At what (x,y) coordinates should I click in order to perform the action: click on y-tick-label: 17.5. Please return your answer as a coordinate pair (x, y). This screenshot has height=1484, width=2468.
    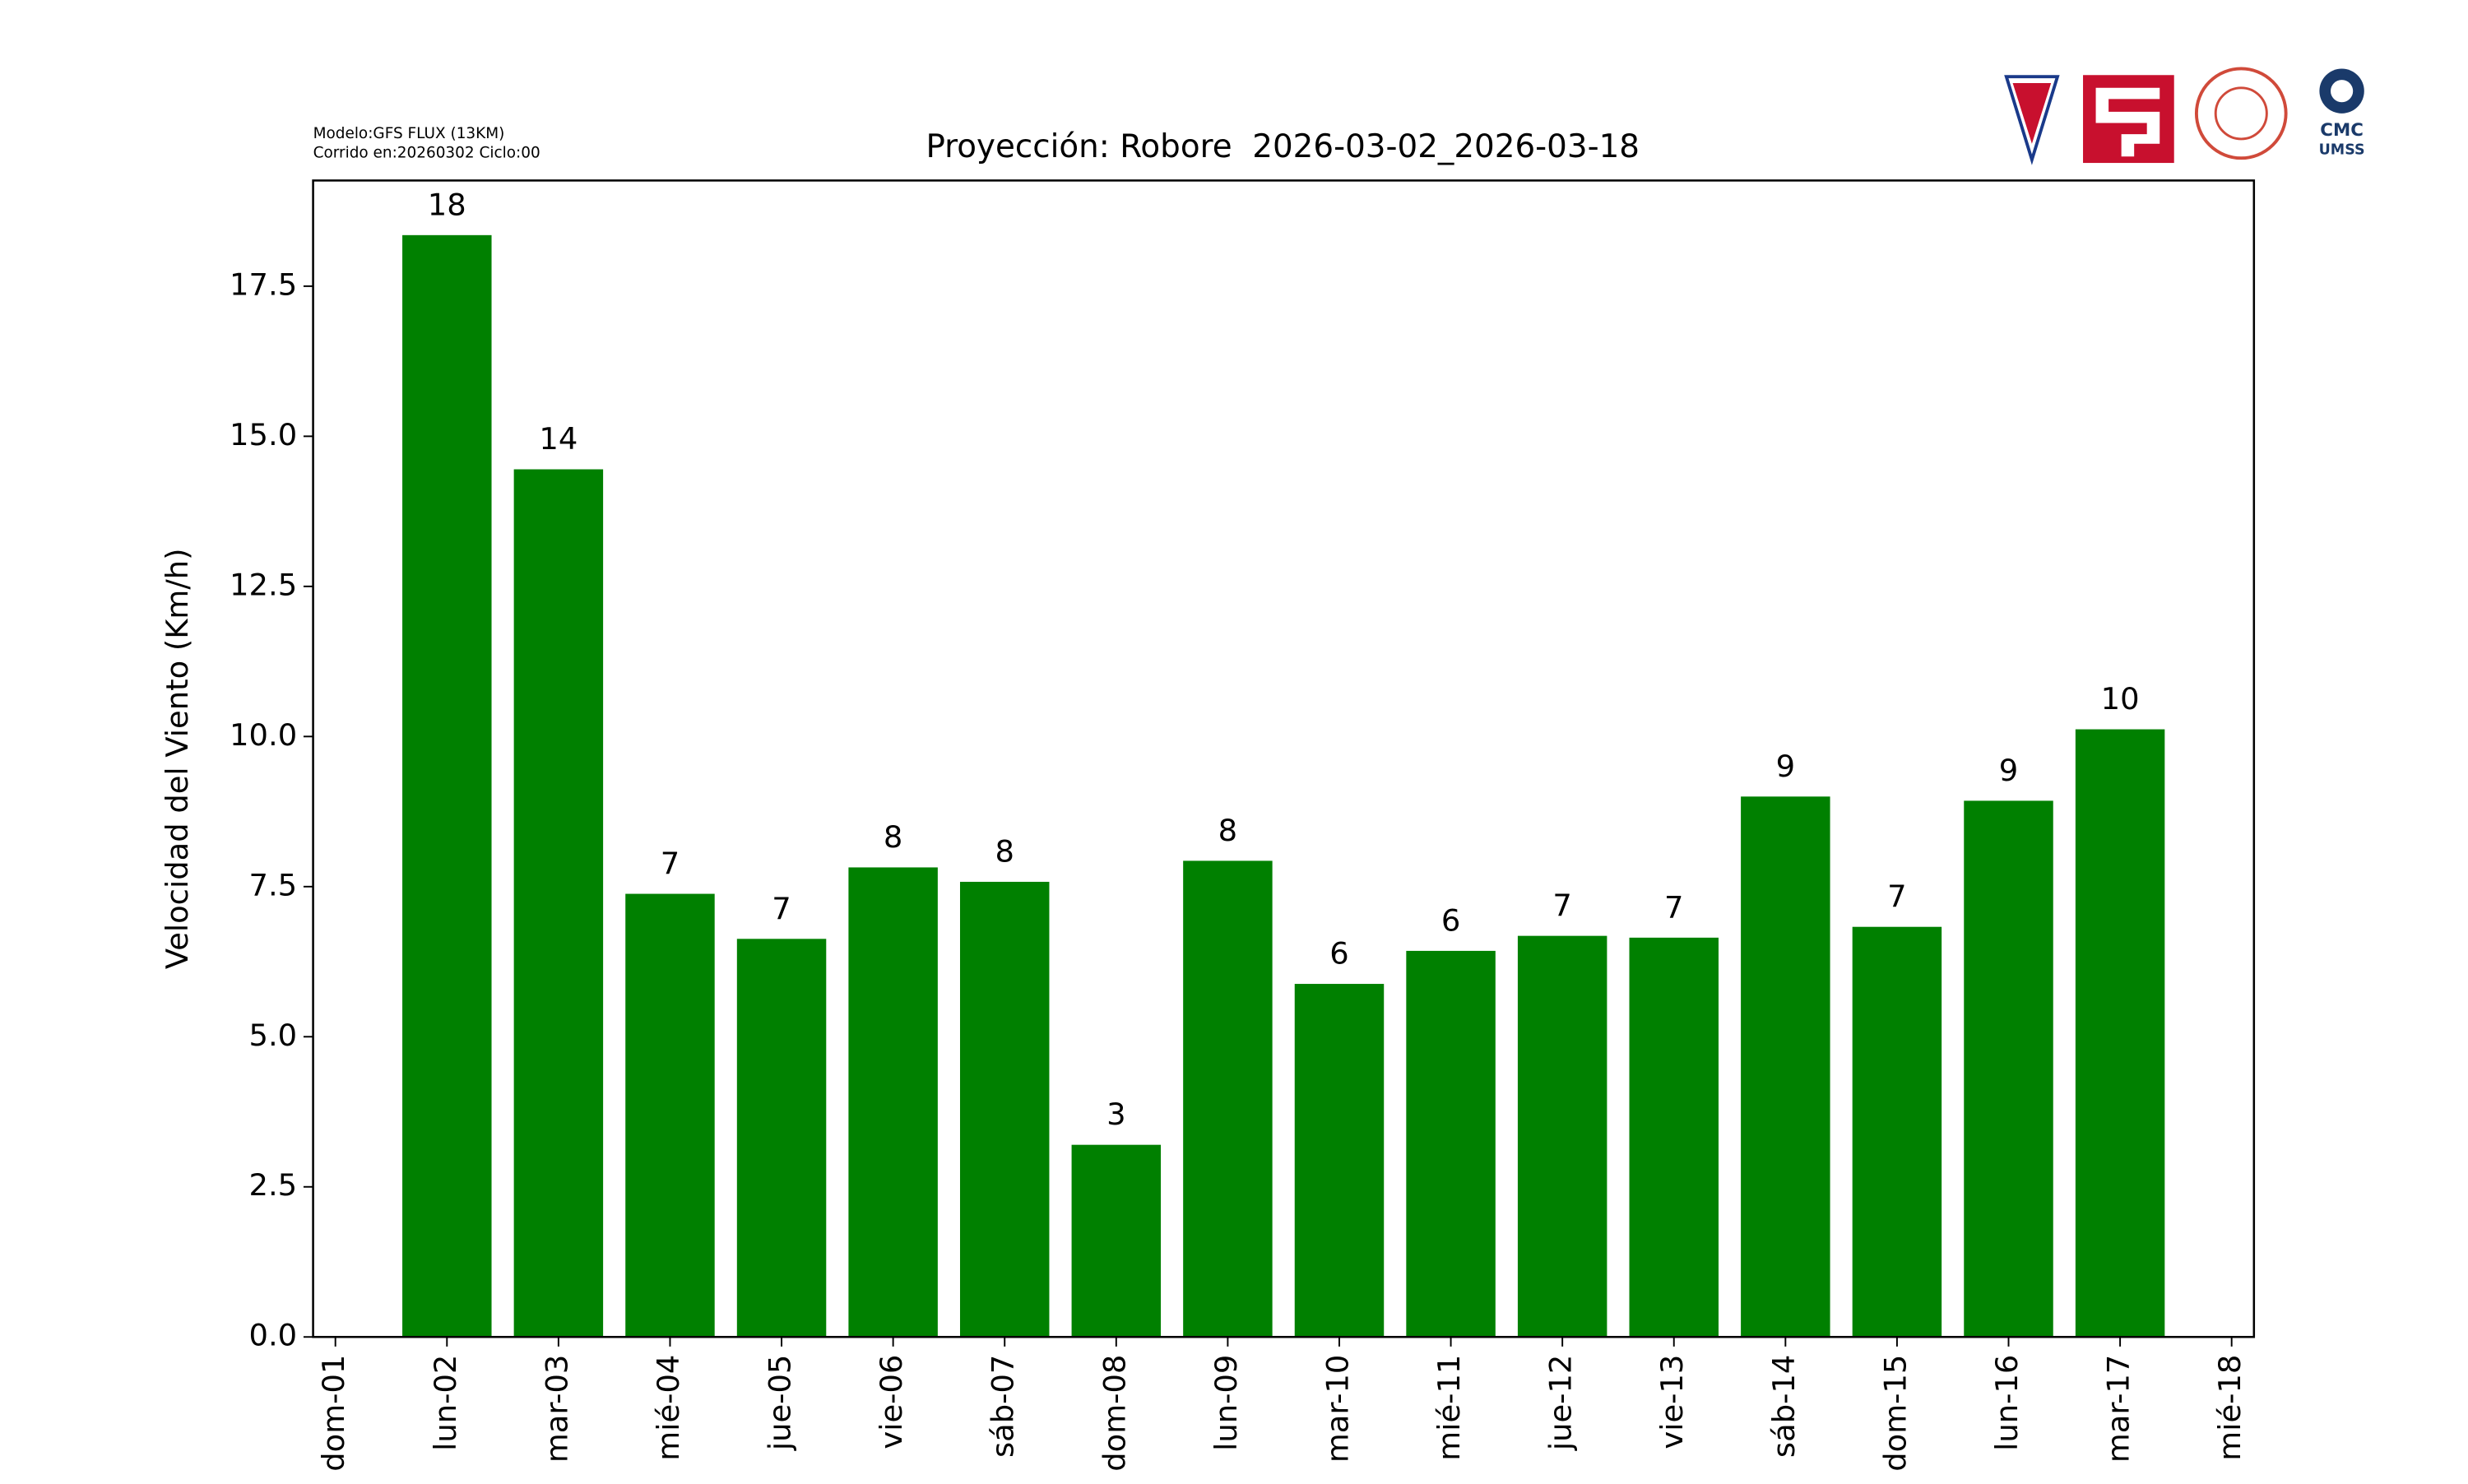
    Looking at the image, I should click on (263, 284).